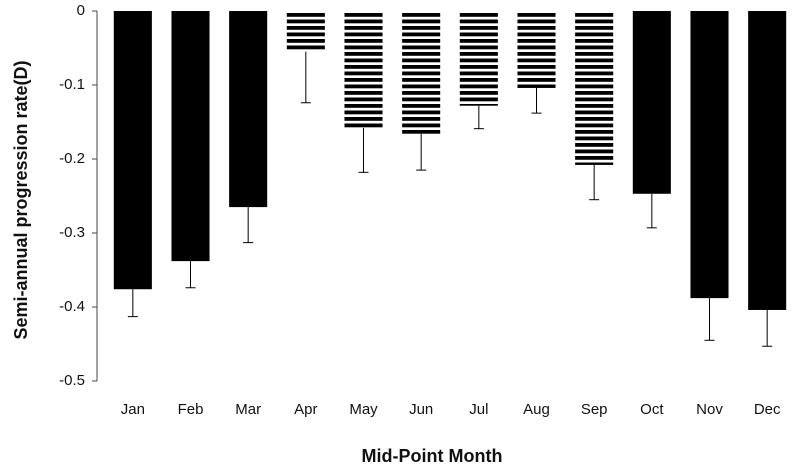 The height and width of the screenshot is (475, 802). Describe the element at coordinates (21, 199) in the screenshot. I see `y-axis-title: Semi-annual progression rate(D)` at that location.